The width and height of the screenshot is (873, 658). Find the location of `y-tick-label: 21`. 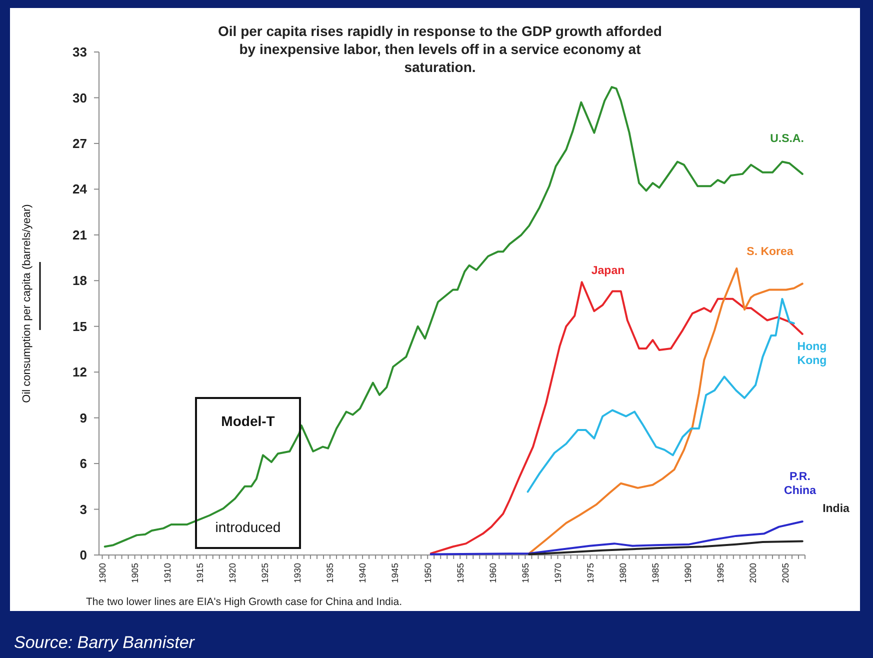

y-tick-label: 21 is located at coordinates (79, 234).